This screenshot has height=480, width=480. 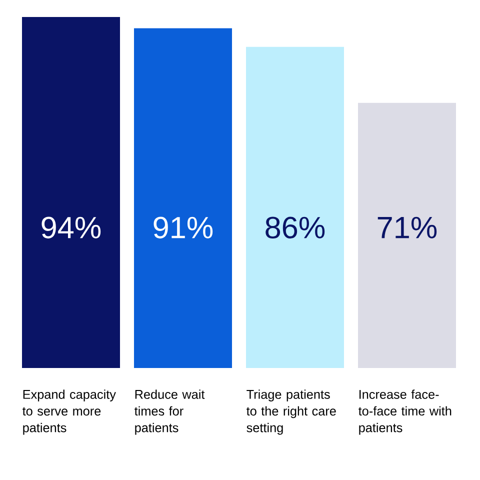 I want to click on data-label: 91%, so click(x=183, y=227).